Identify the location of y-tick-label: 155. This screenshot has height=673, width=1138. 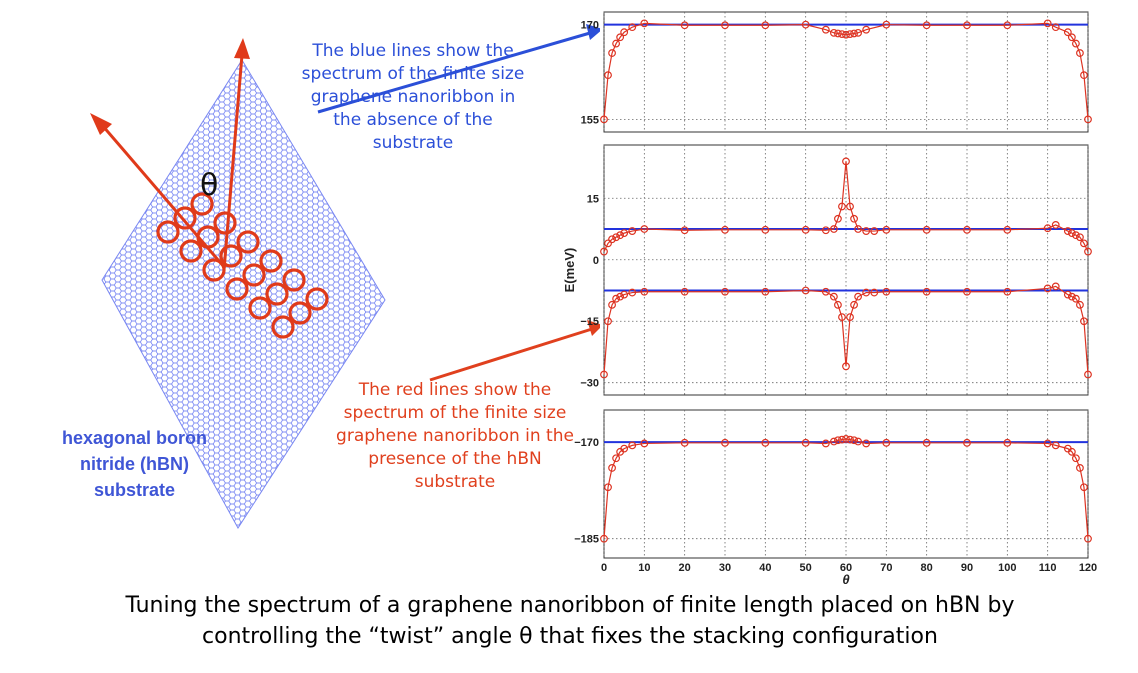
(590, 120).